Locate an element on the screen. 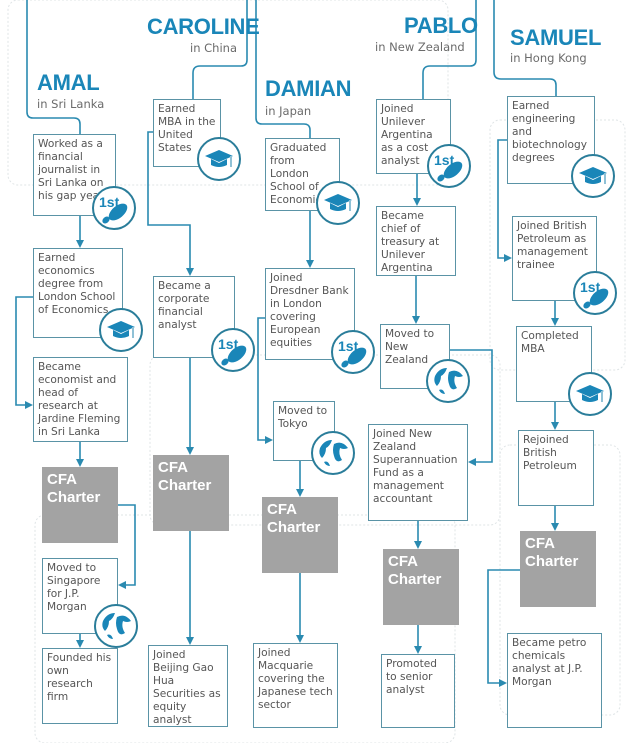  person-name: CAROLINE is located at coordinates (203, 26).